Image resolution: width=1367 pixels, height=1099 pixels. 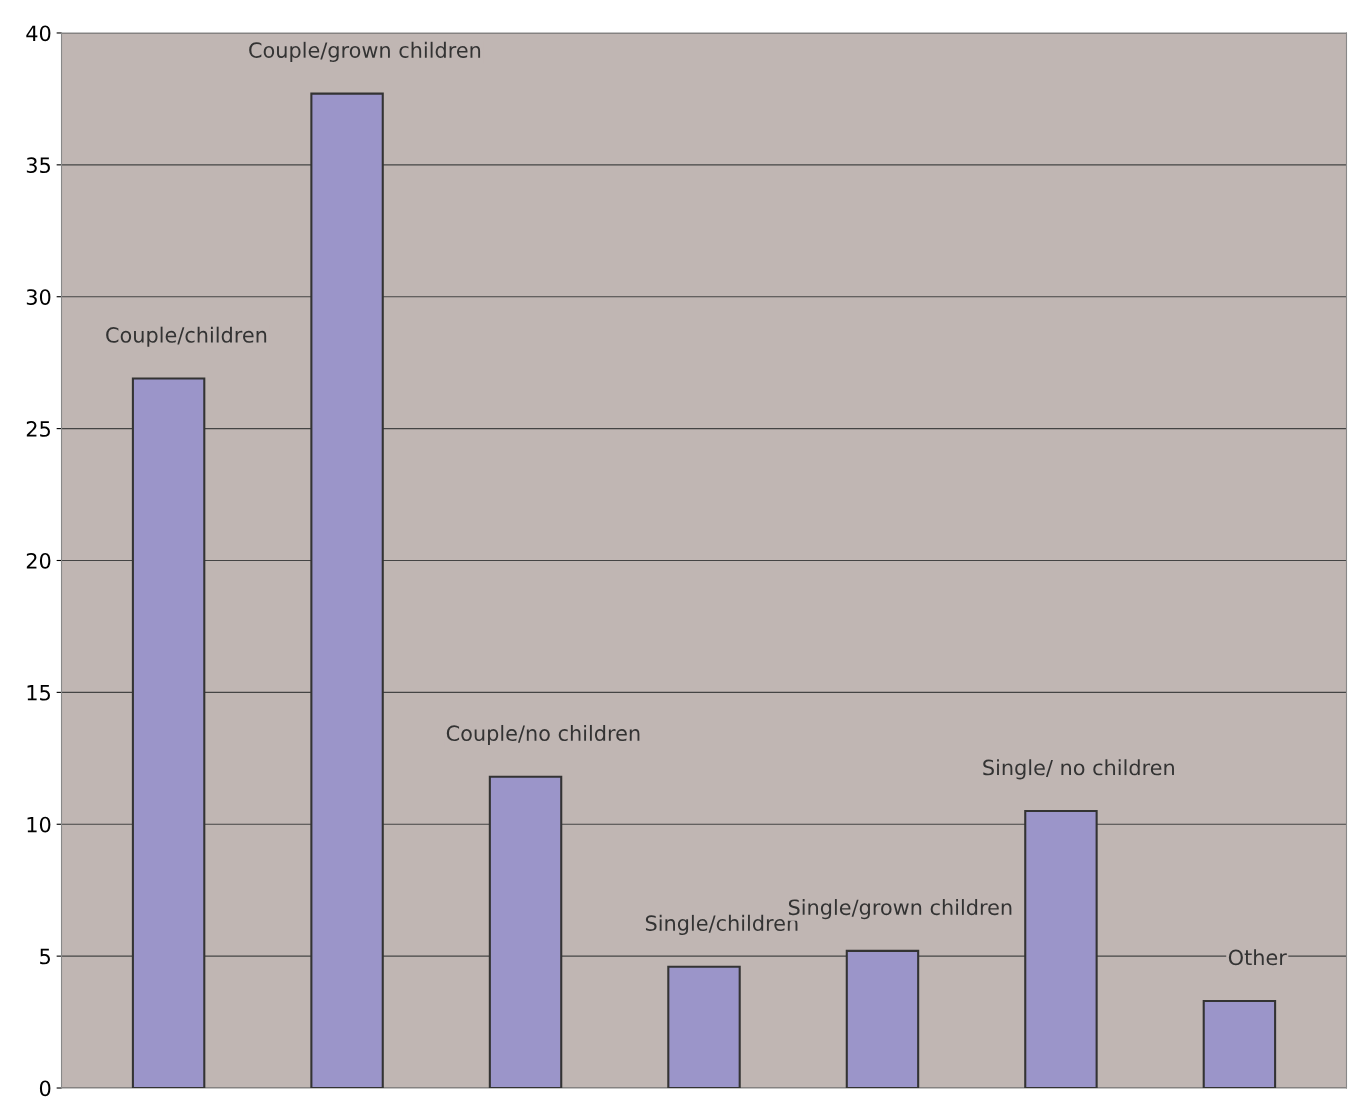 I want to click on x-tick-label: Couple/children, so click(x=186, y=336).